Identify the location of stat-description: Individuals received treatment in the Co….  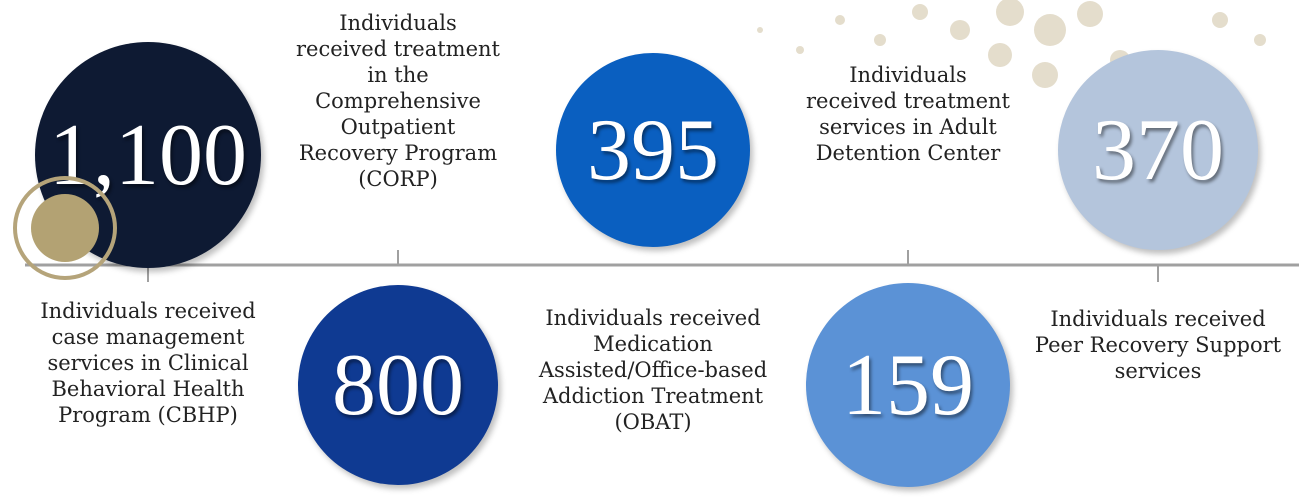
(398, 101).